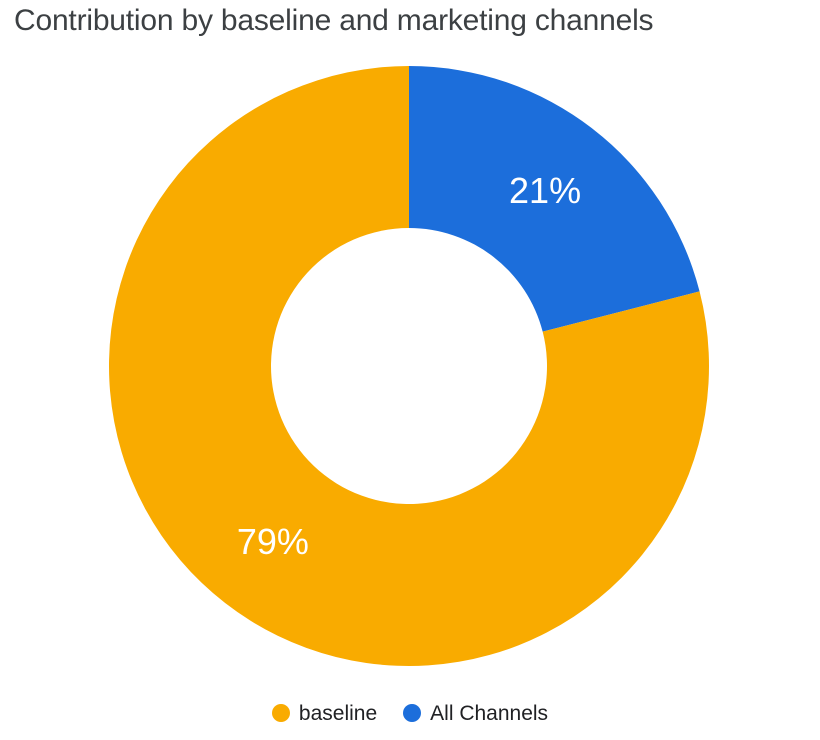 The image size is (820, 740). Describe the element at coordinates (489, 713) in the screenshot. I see `legend-label: All Channels` at that location.